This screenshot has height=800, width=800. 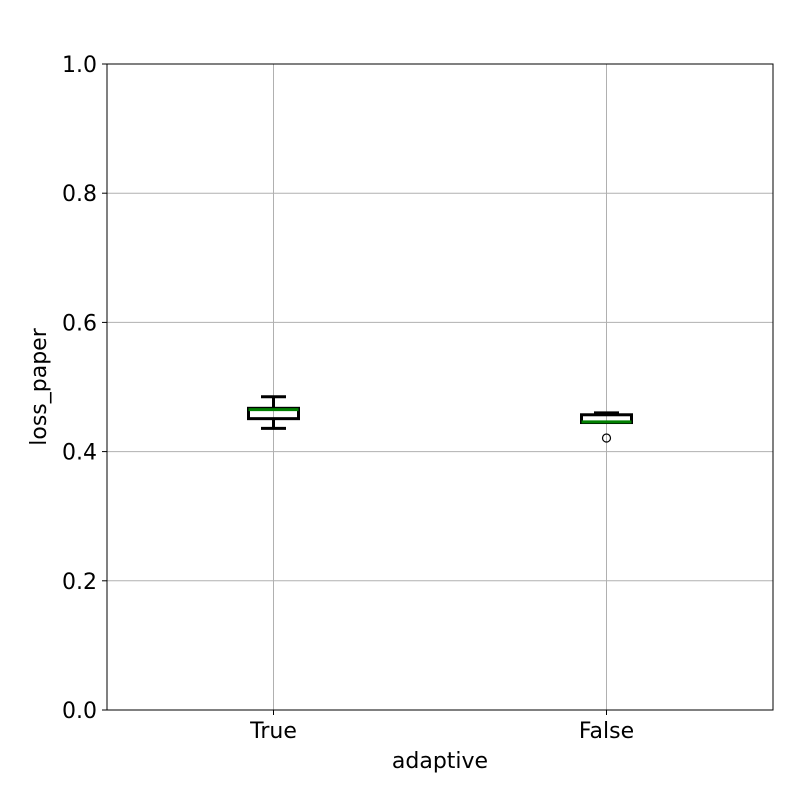 I want to click on y-tick-label: 1.0, so click(x=79, y=65).